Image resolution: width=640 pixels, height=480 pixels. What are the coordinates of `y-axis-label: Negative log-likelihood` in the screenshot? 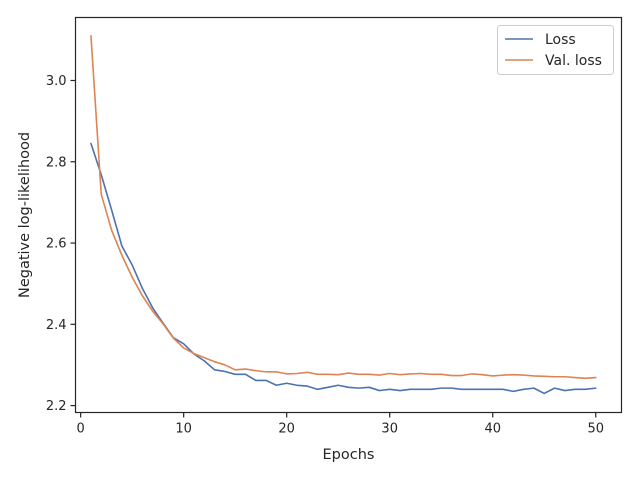 It's located at (25, 215).